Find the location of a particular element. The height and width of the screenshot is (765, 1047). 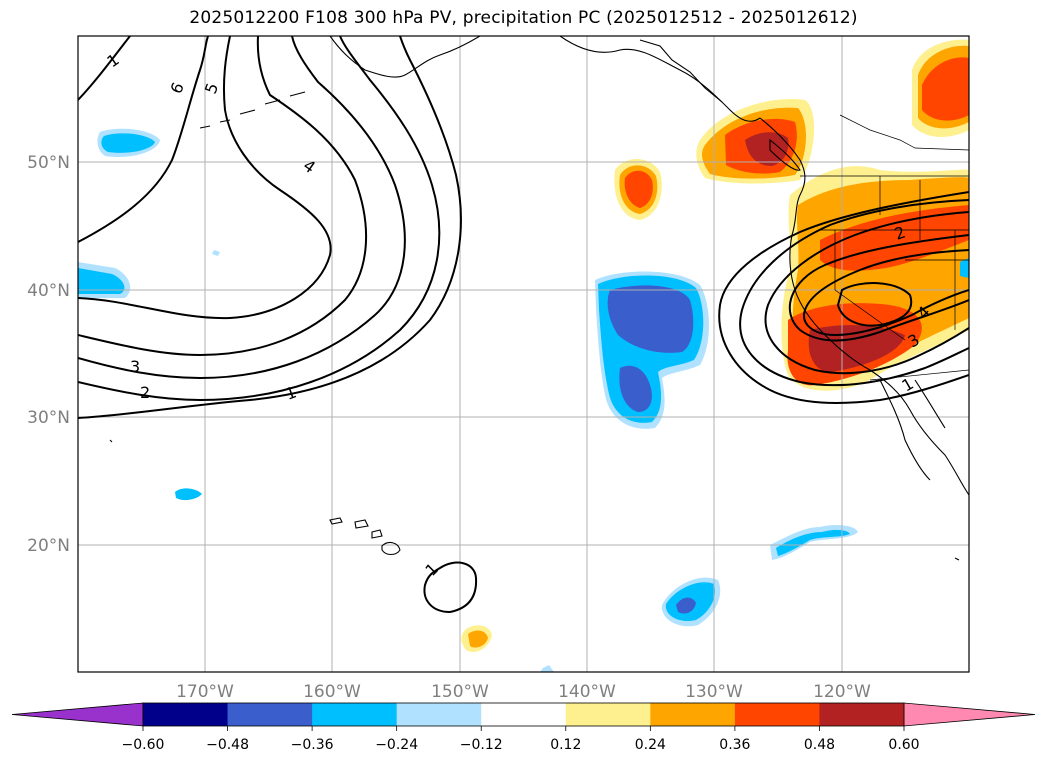

colorbar-tick-label: 0.48 is located at coordinates (819, 745).